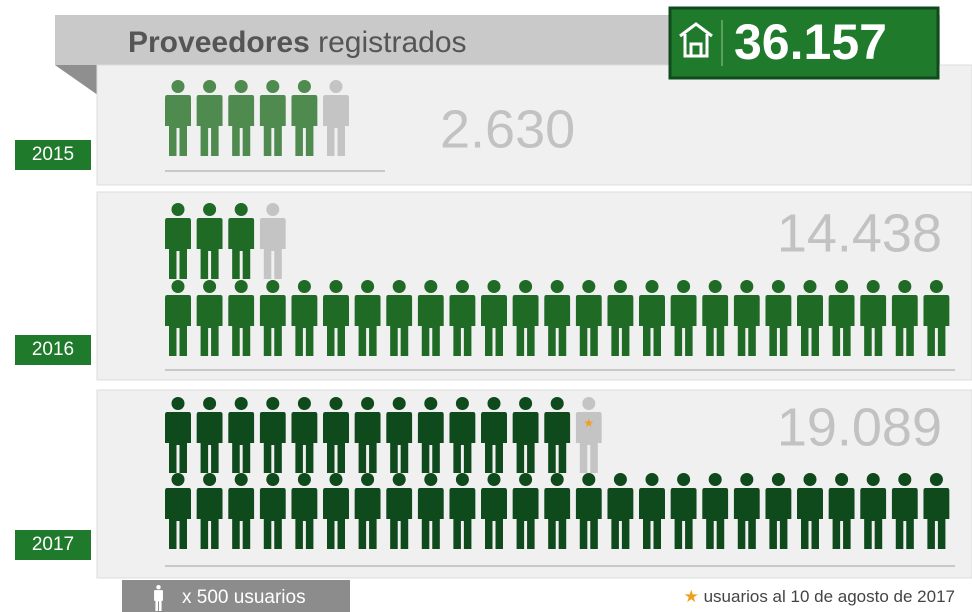 Image resolution: width=972 pixels, height=612 pixels. What do you see at coordinates (696, 40) in the screenshot?
I see `house-icon` at bounding box center [696, 40].